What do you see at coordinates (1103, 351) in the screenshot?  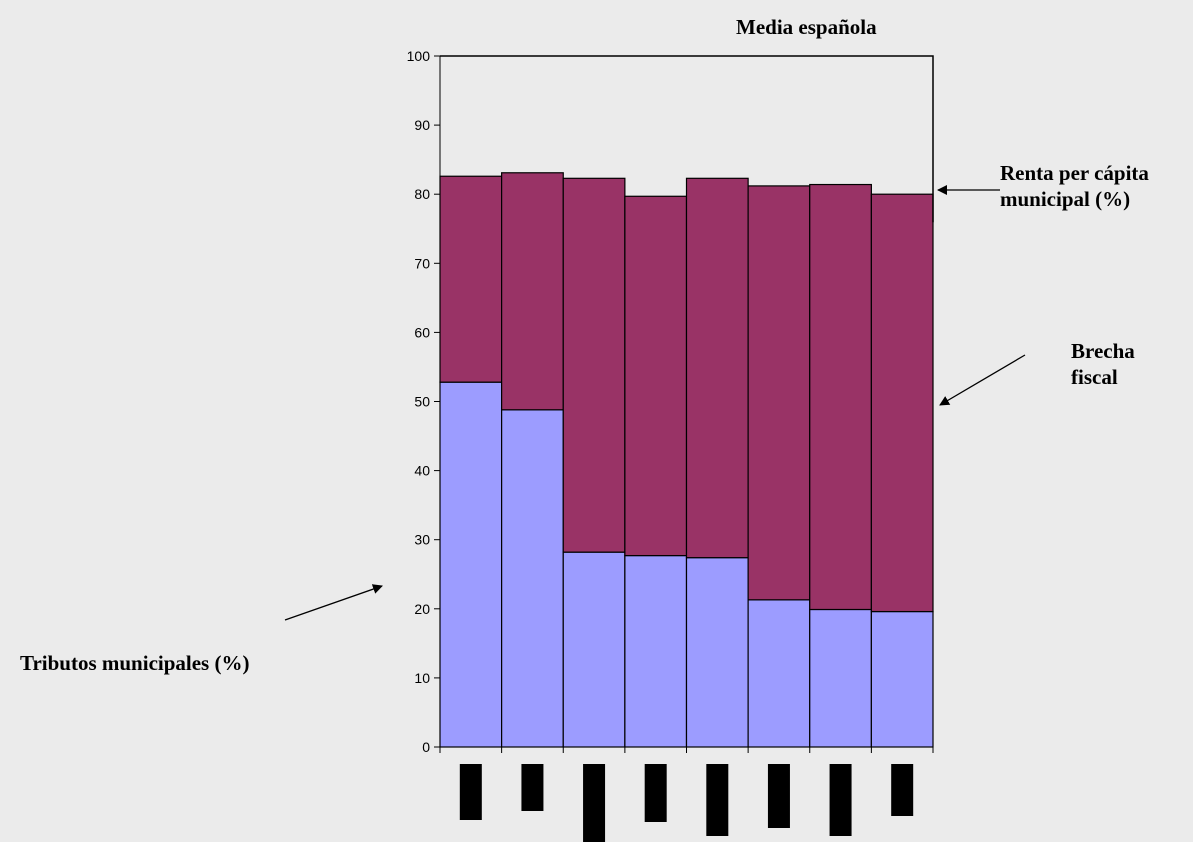 I see `brecha-label-line1: Brecha` at bounding box center [1103, 351].